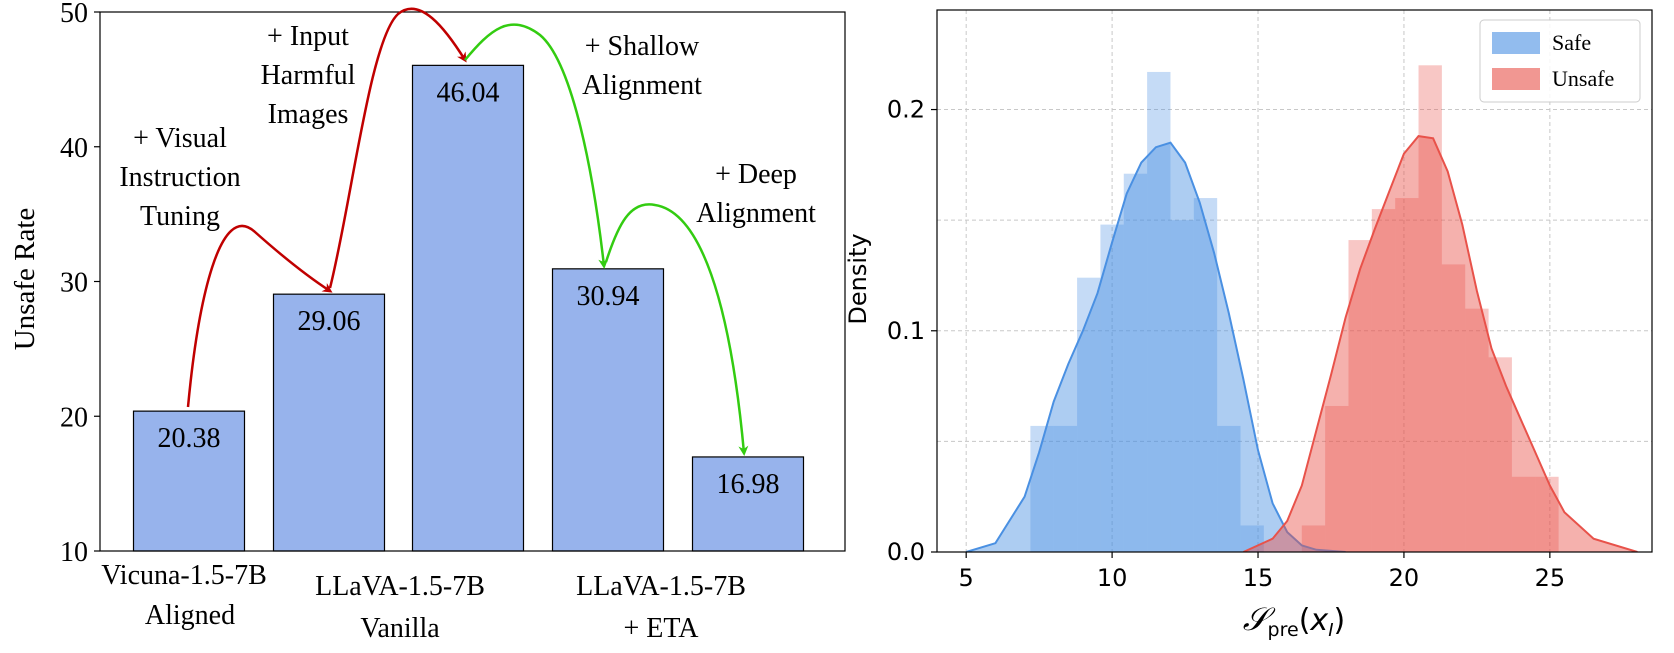 This screenshot has width=1674, height=653. I want to click on y-tick-label-2: 0.2, so click(906, 110).